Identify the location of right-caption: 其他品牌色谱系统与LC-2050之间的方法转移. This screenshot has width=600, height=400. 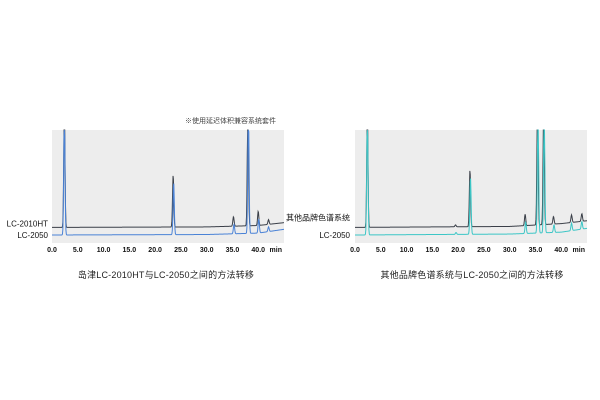
(472, 275).